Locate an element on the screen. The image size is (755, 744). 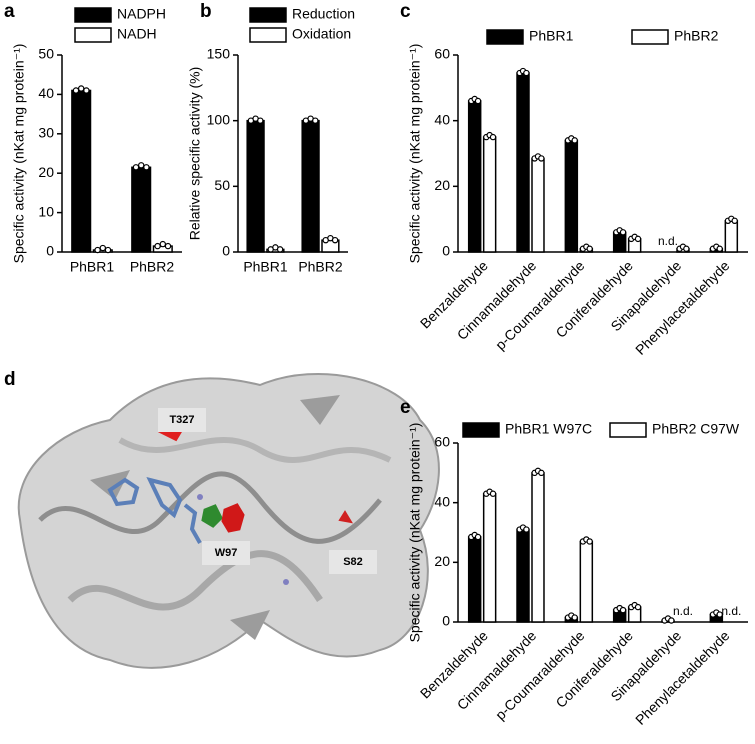
y-axis-label: Relative specific activity (%) is located at coordinates (195, 154).